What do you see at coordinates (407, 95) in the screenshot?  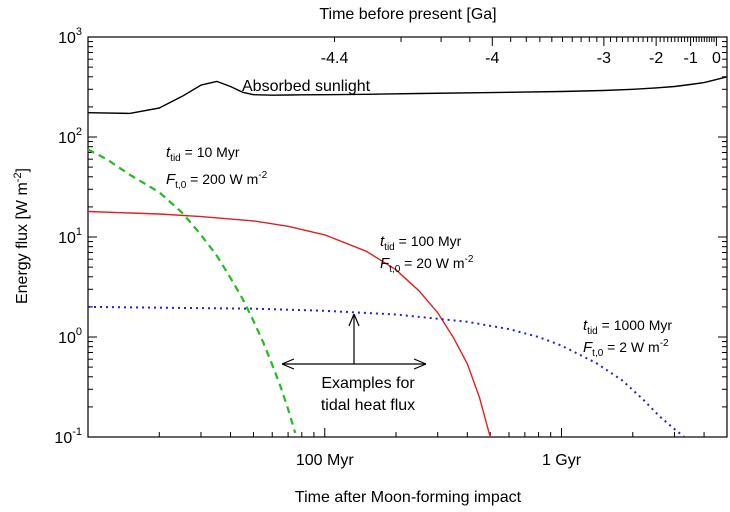 I see `series-line` at bounding box center [407, 95].